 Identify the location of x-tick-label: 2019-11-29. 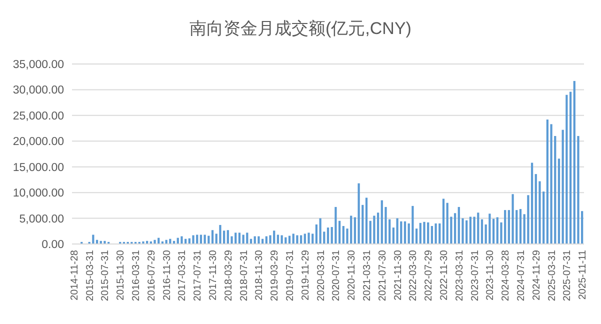
(306, 275).